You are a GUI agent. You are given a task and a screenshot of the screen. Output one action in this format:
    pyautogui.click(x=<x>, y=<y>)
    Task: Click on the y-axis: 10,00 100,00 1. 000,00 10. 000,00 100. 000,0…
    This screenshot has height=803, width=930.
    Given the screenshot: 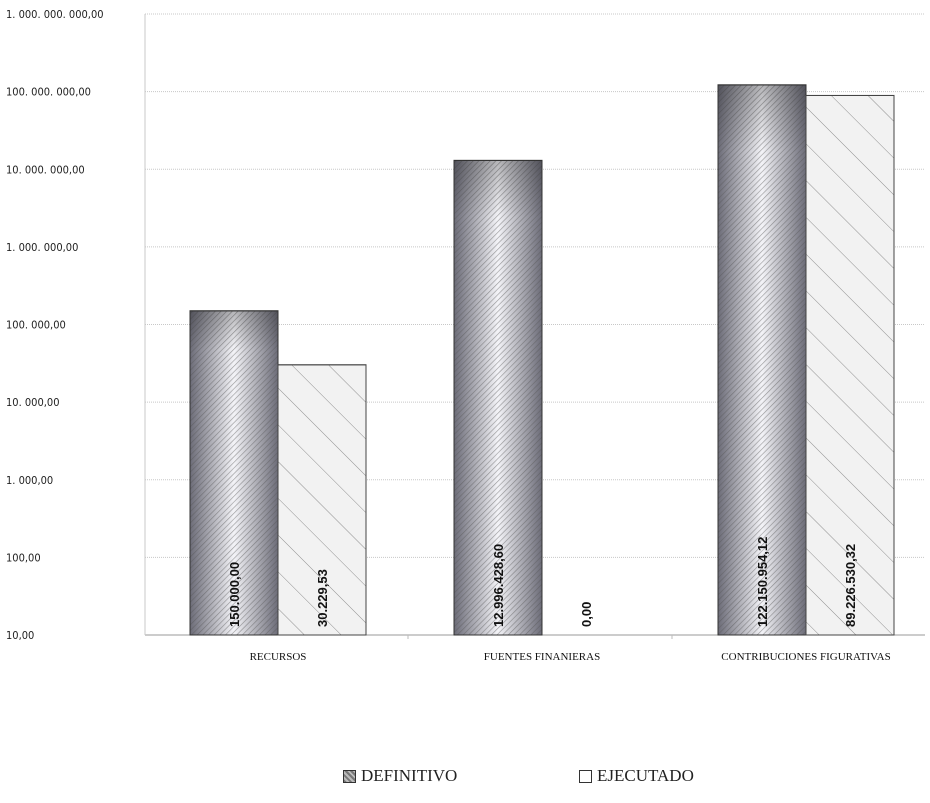 What is the action you would take?
    pyautogui.click(x=76, y=325)
    